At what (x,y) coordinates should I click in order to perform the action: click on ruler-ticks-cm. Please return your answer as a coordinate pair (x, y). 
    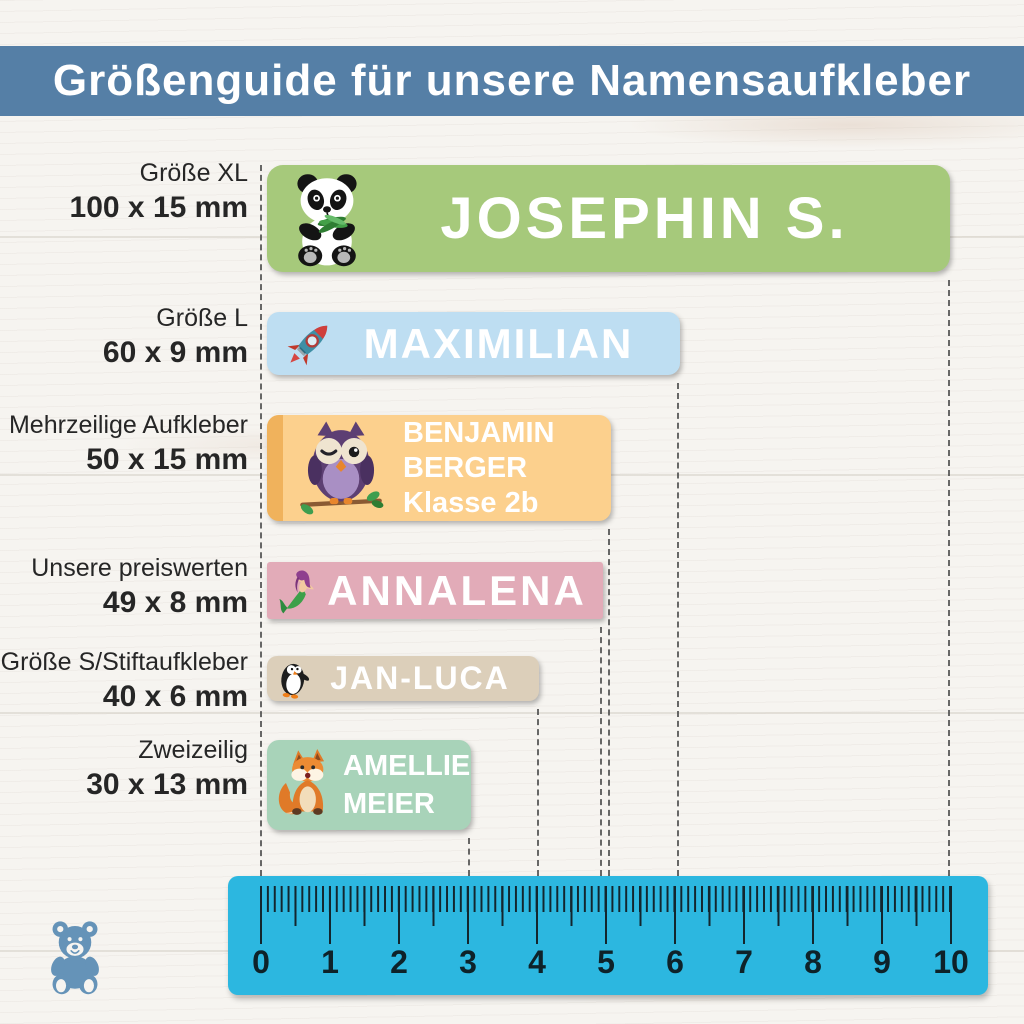
    Looking at the image, I should click on (606, 915).